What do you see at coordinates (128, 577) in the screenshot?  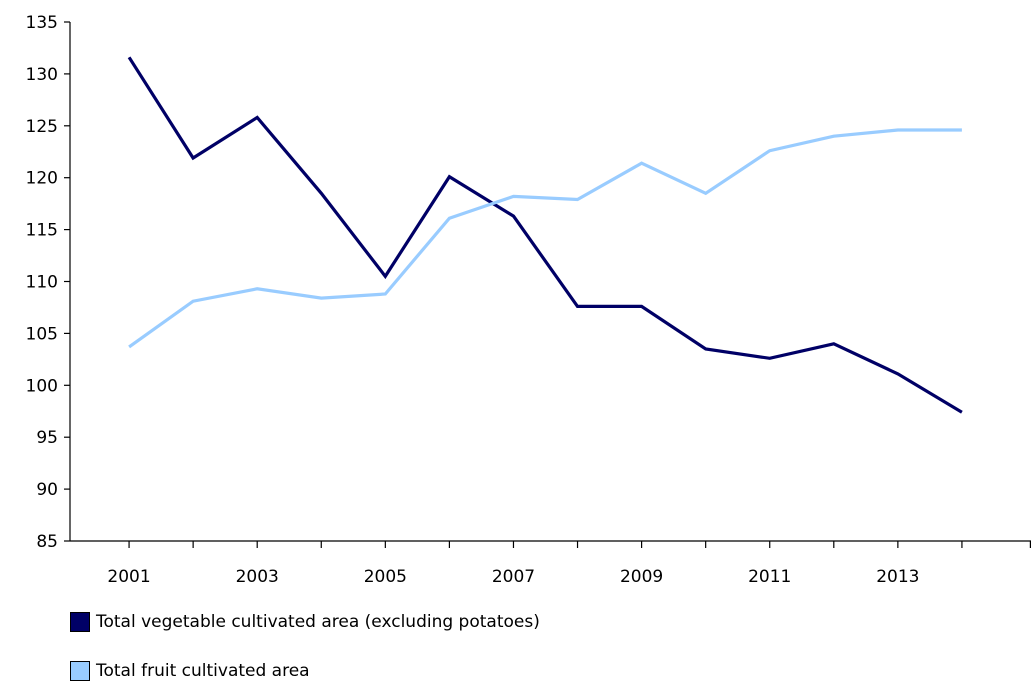 I see `x-tick-label: 2001` at bounding box center [128, 577].